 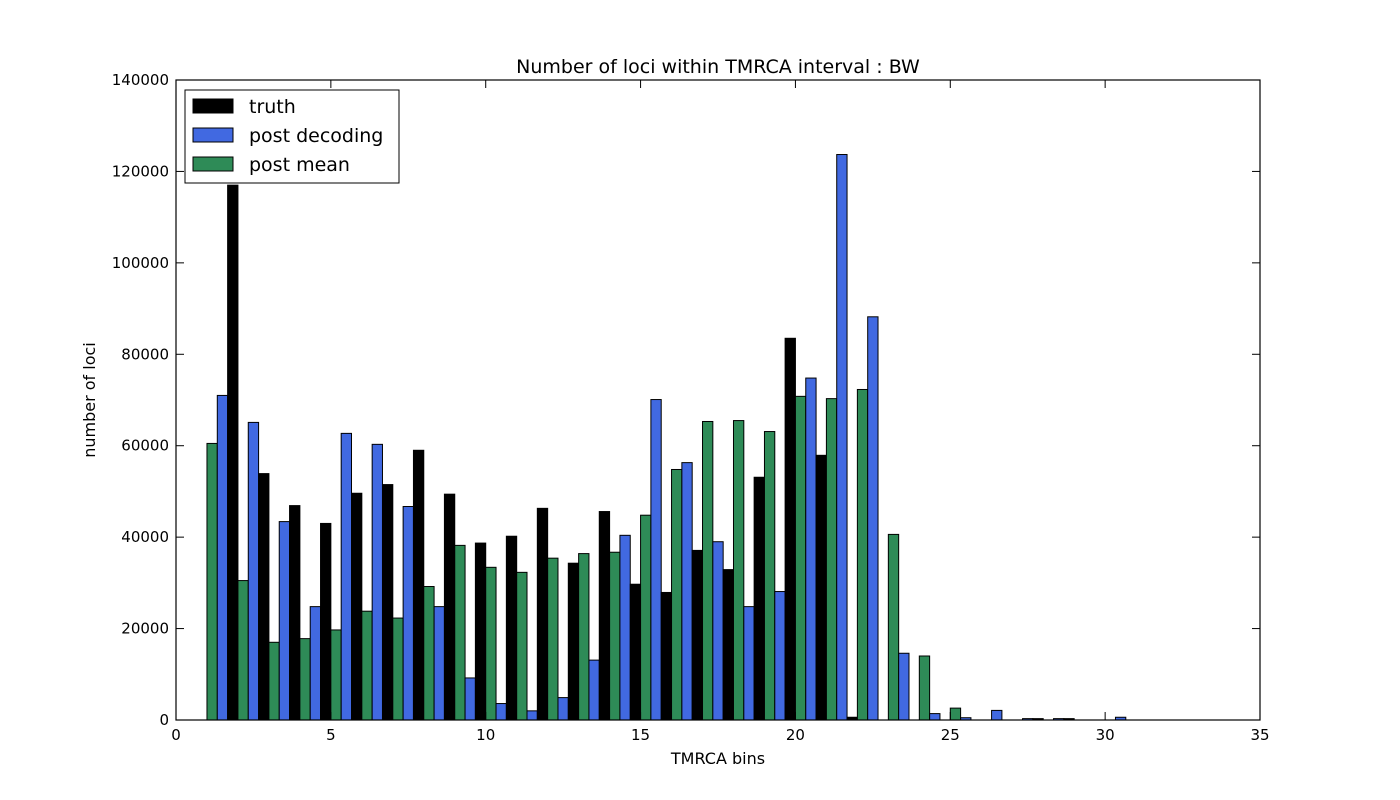 What do you see at coordinates (485, 735) in the screenshot?
I see `x-tick-label: 10` at bounding box center [485, 735].